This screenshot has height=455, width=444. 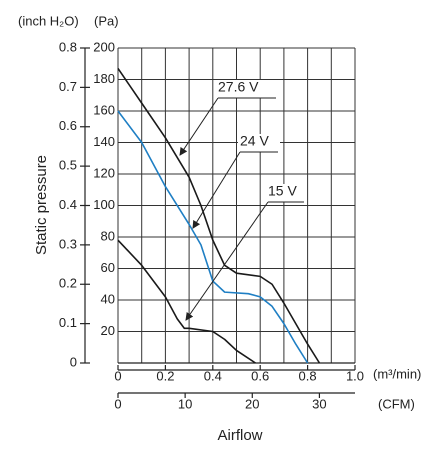 What do you see at coordinates (117, 375) in the screenshot?
I see `x-tick-label: 0` at bounding box center [117, 375].